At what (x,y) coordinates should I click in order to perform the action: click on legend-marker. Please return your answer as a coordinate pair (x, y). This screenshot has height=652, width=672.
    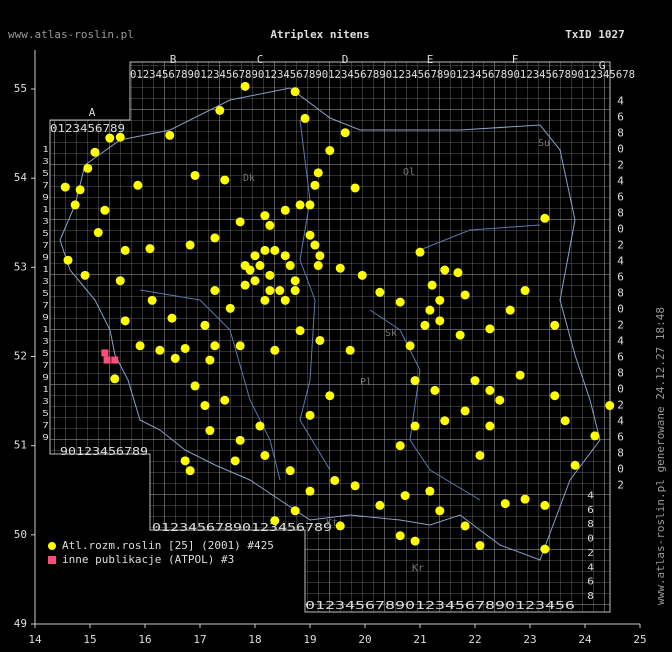
    Looking at the image, I should click on (52, 546).